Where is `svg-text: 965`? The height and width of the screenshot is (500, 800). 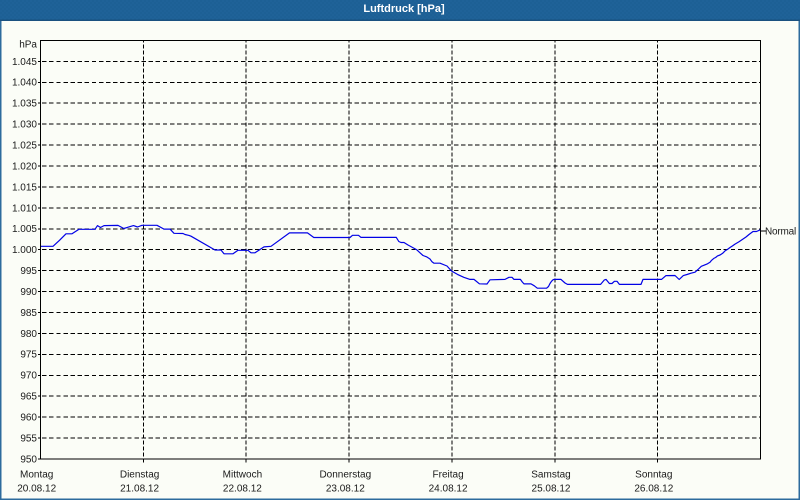 svg-text: 965 is located at coordinates (28, 397).